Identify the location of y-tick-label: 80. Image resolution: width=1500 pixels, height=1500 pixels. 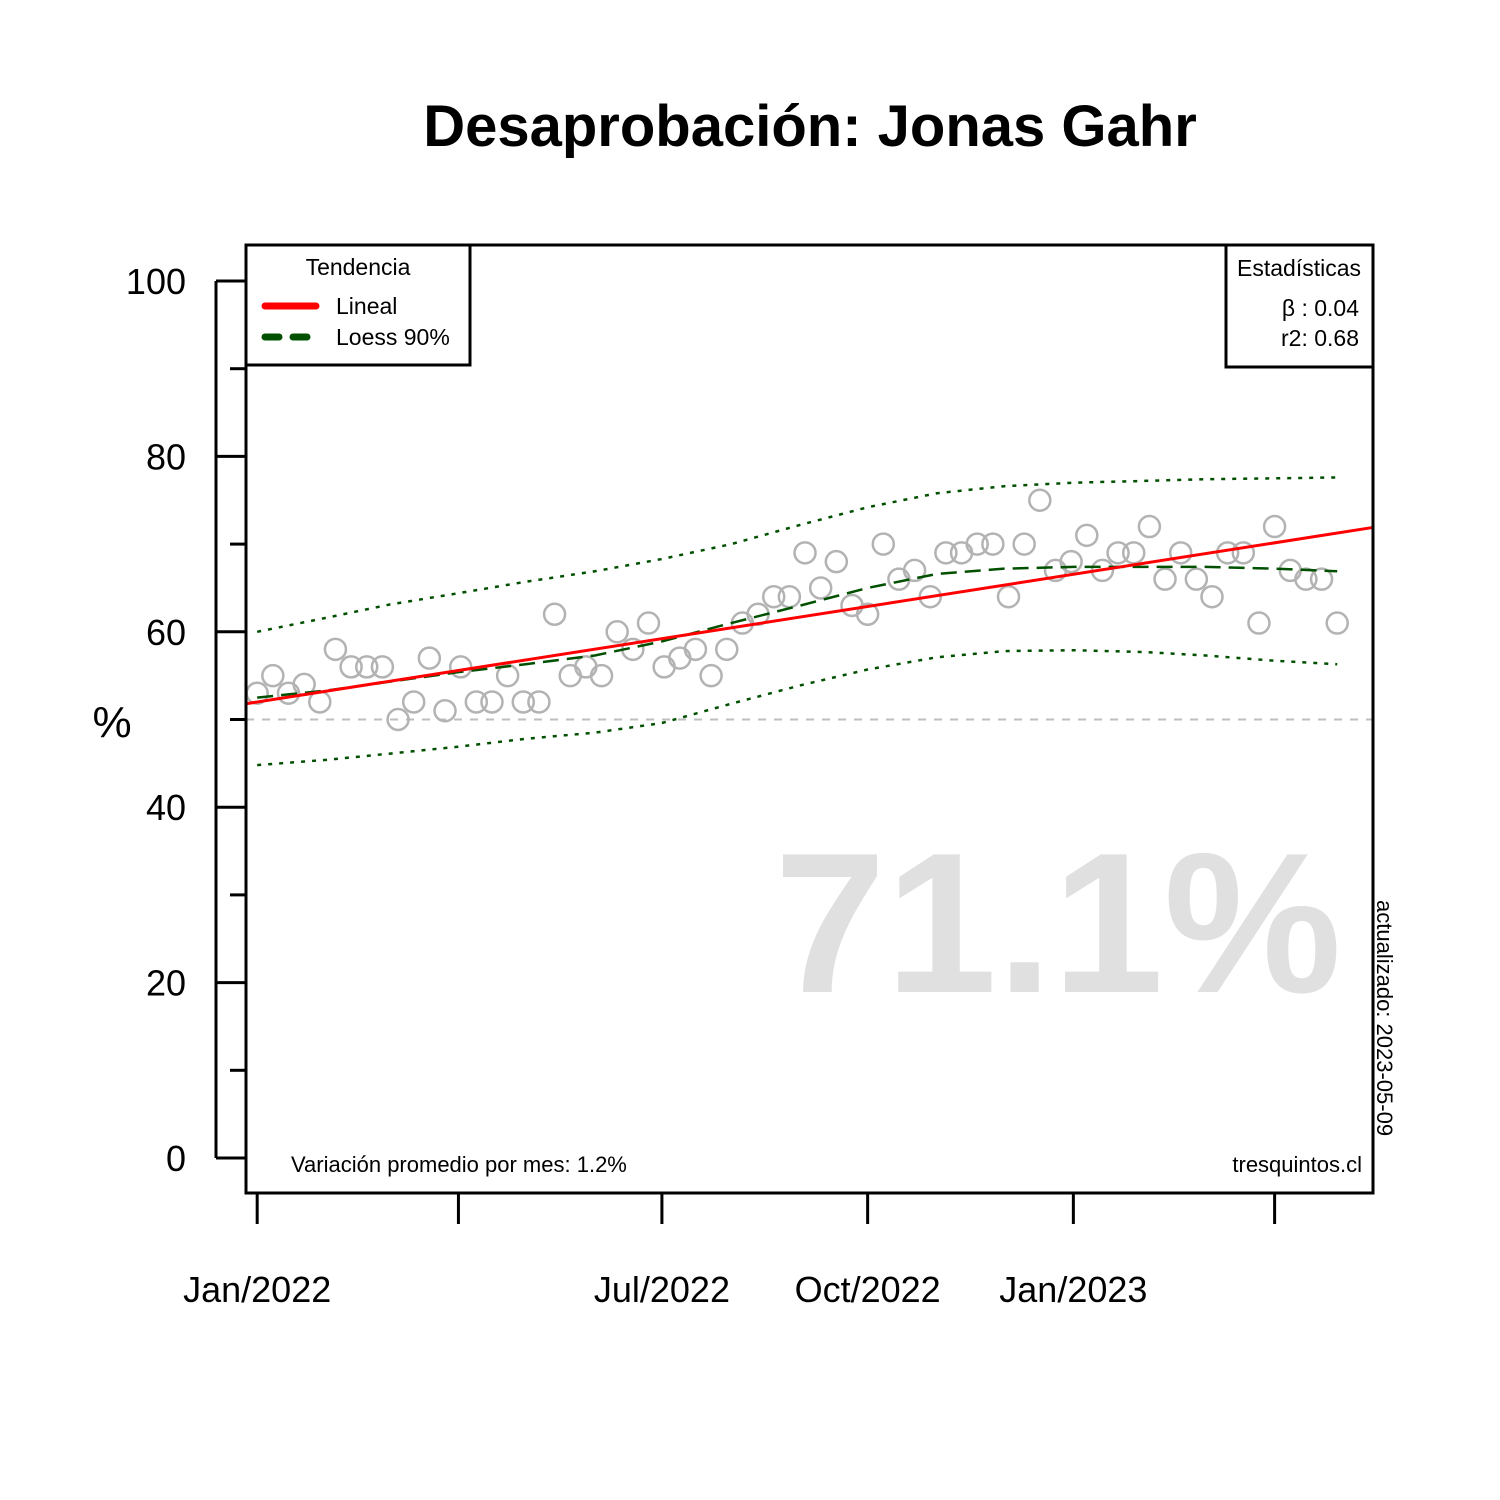
(166, 456).